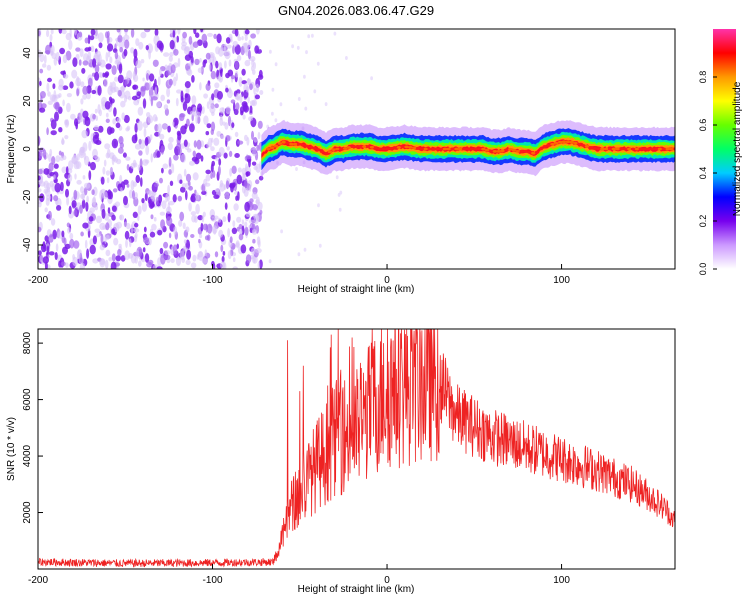 This screenshot has width=750, height=605. I want to click on snr-x-tick-label: 100, so click(561, 580).